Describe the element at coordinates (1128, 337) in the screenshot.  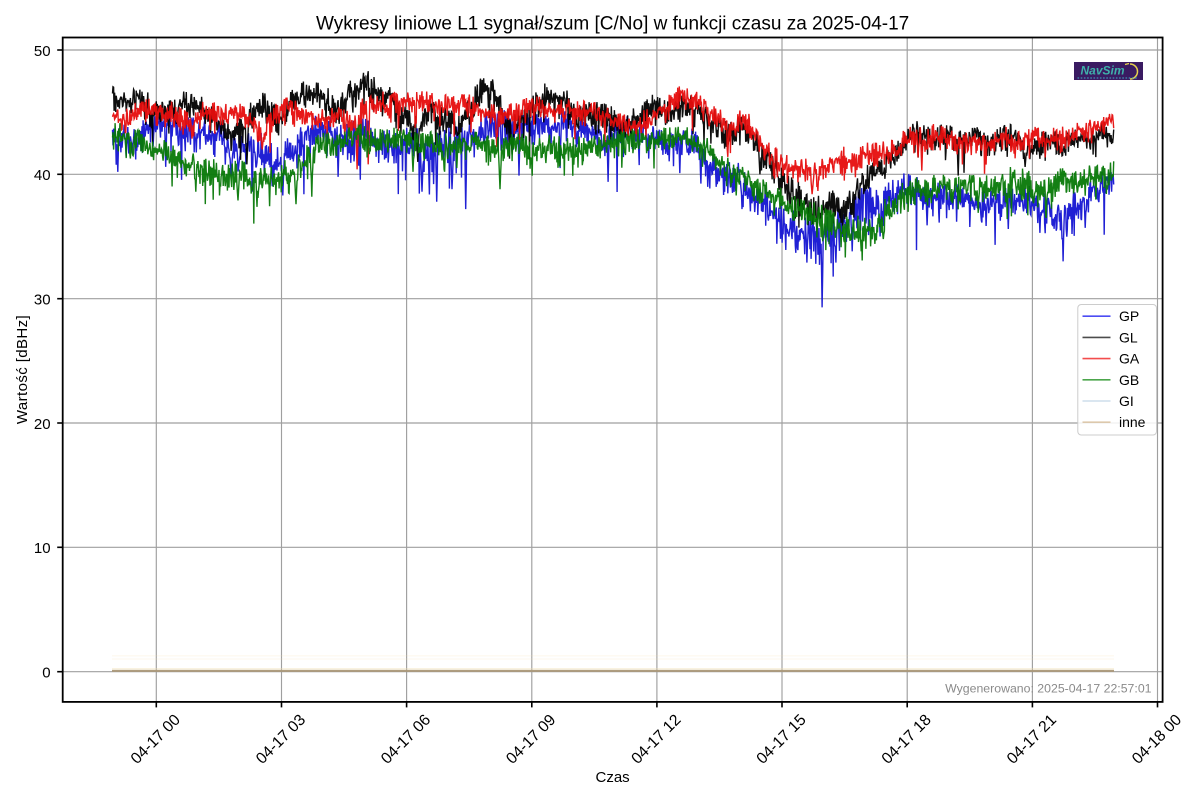
I see `svg-text: GL` at that location.